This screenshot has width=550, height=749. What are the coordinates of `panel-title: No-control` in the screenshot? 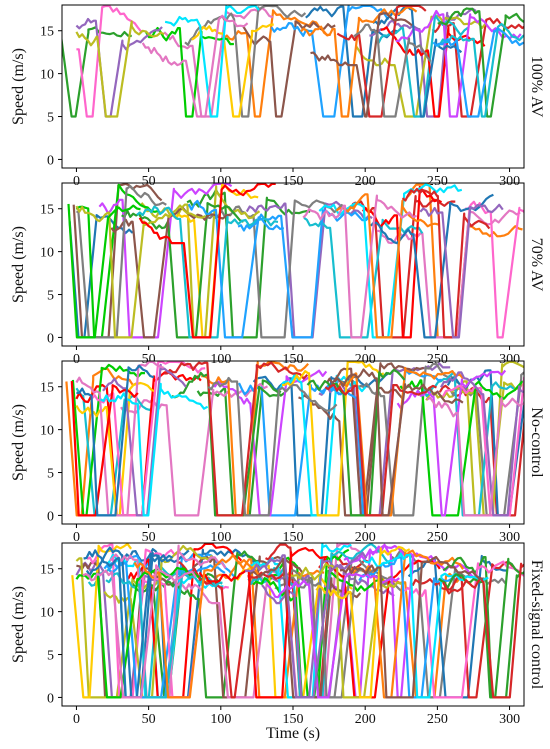 It's located at (536, 442).